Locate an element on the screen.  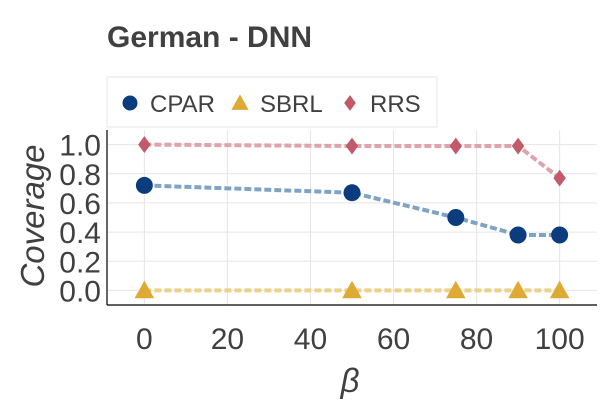
y-tick-label: 0.8 is located at coordinates (80, 175).